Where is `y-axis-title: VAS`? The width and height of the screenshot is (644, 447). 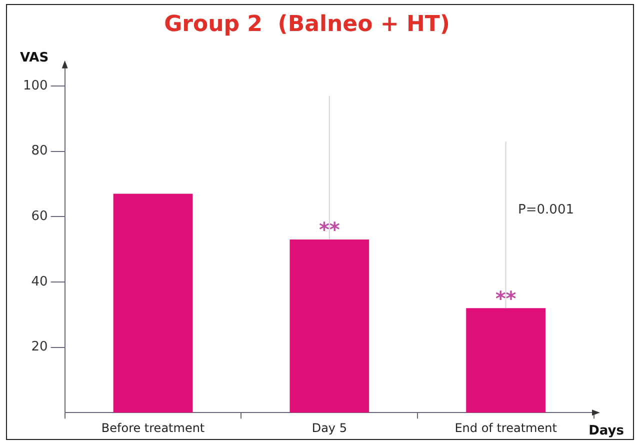
y-axis-title: VAS is located at coordinates (34, 58).